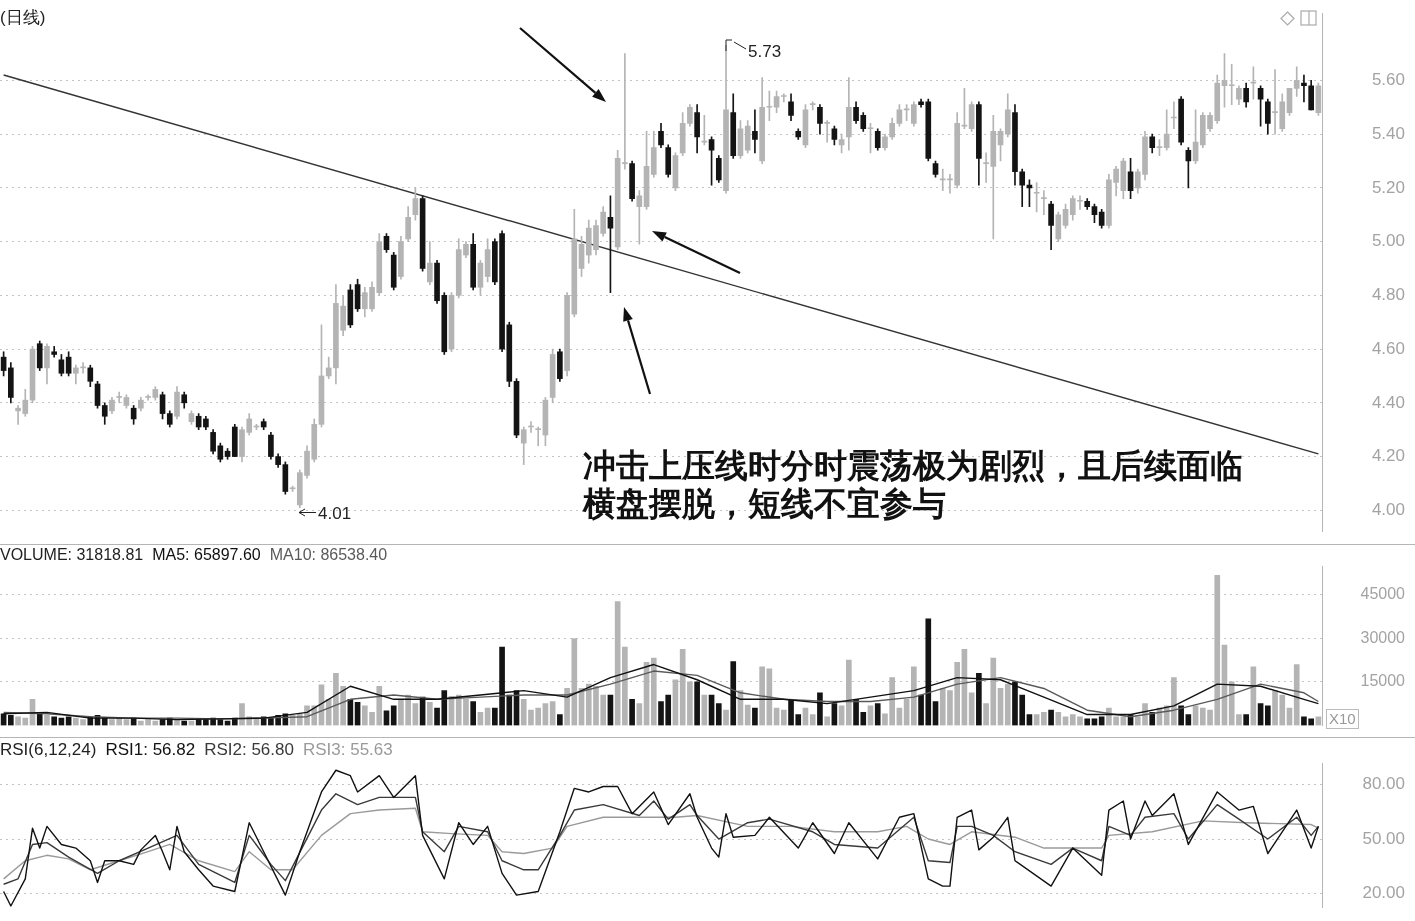  What do you see at coordinates (1388, 80) in the screenshot?
I see `y-tick-label: 5.60` at bounding box center [1388, 80].